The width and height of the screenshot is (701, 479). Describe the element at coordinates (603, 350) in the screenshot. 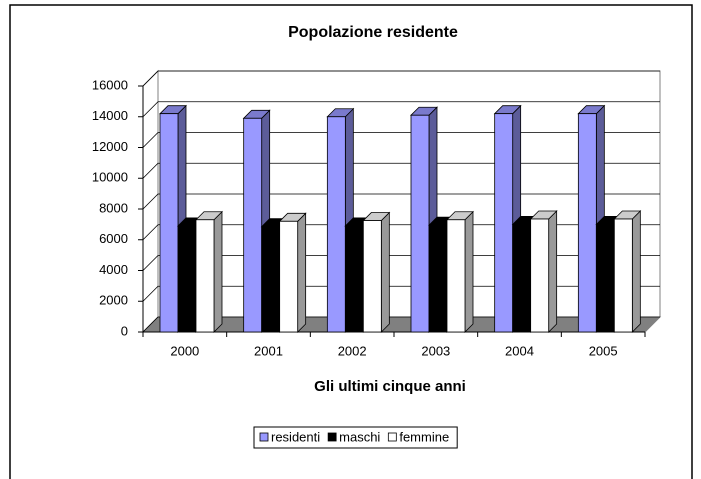

I see `x-tick-label: 2005` at that location.